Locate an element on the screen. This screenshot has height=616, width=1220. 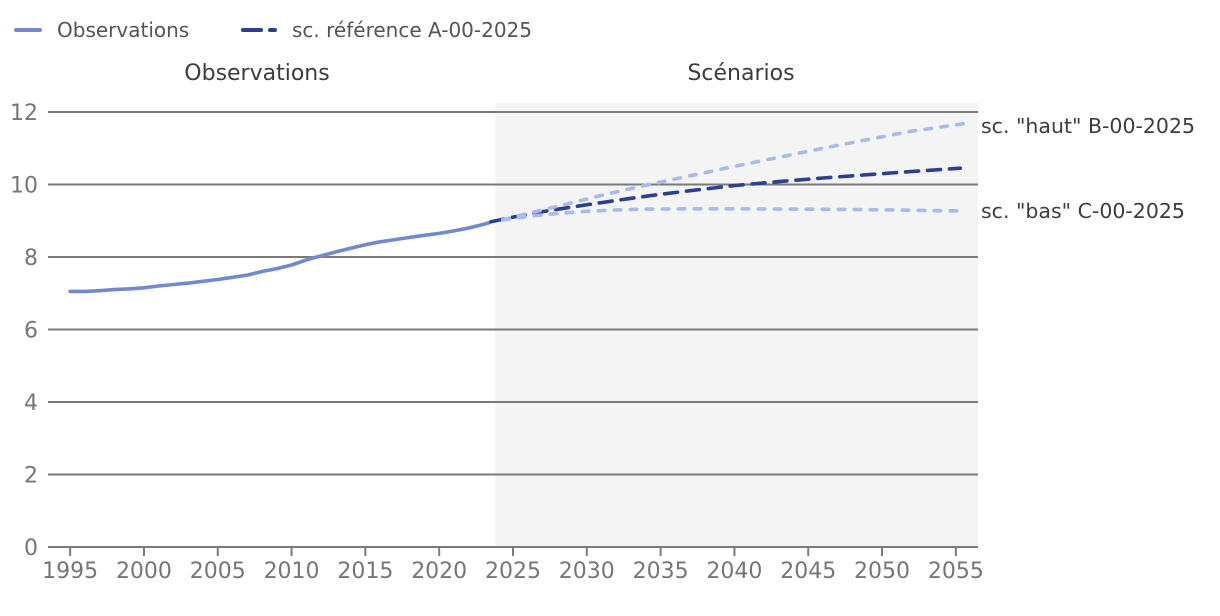
x-tick-label: 2020 is located at coordinates (439, 571).